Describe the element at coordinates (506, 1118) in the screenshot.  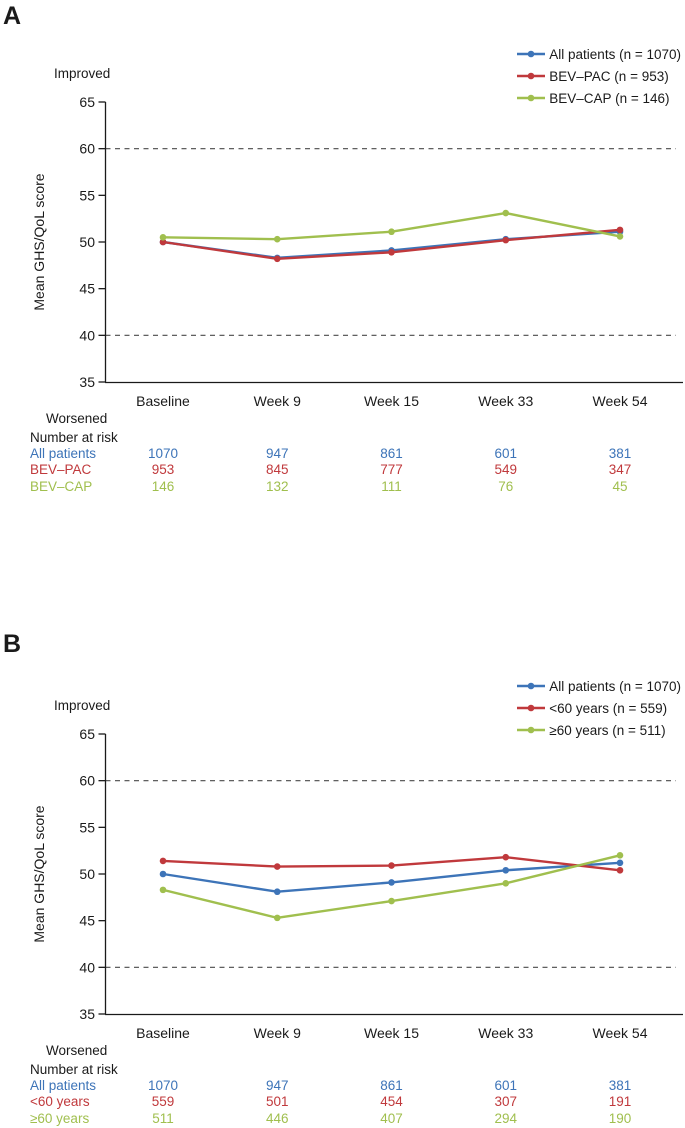
I see `risk-value: 294` at that location.